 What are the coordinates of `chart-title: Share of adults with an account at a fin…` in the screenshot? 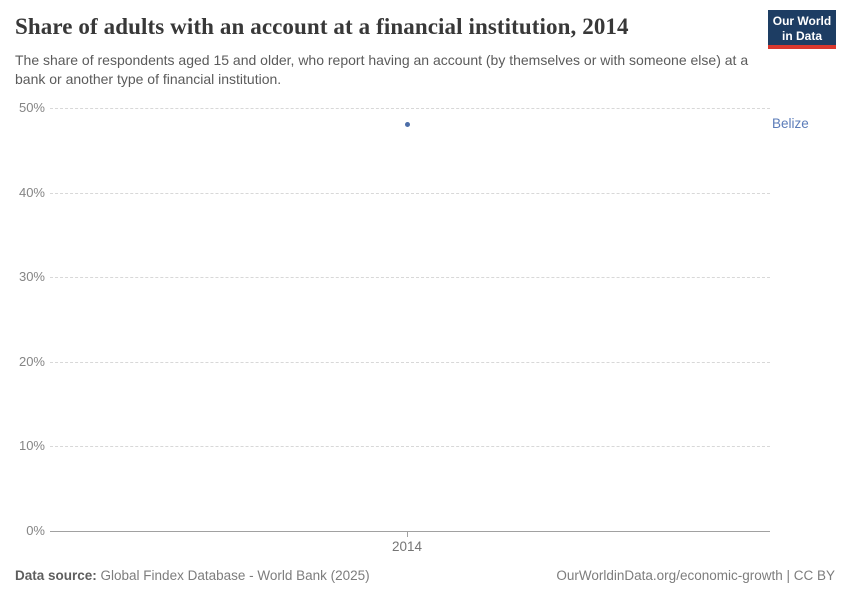 It's located at (322, 26).